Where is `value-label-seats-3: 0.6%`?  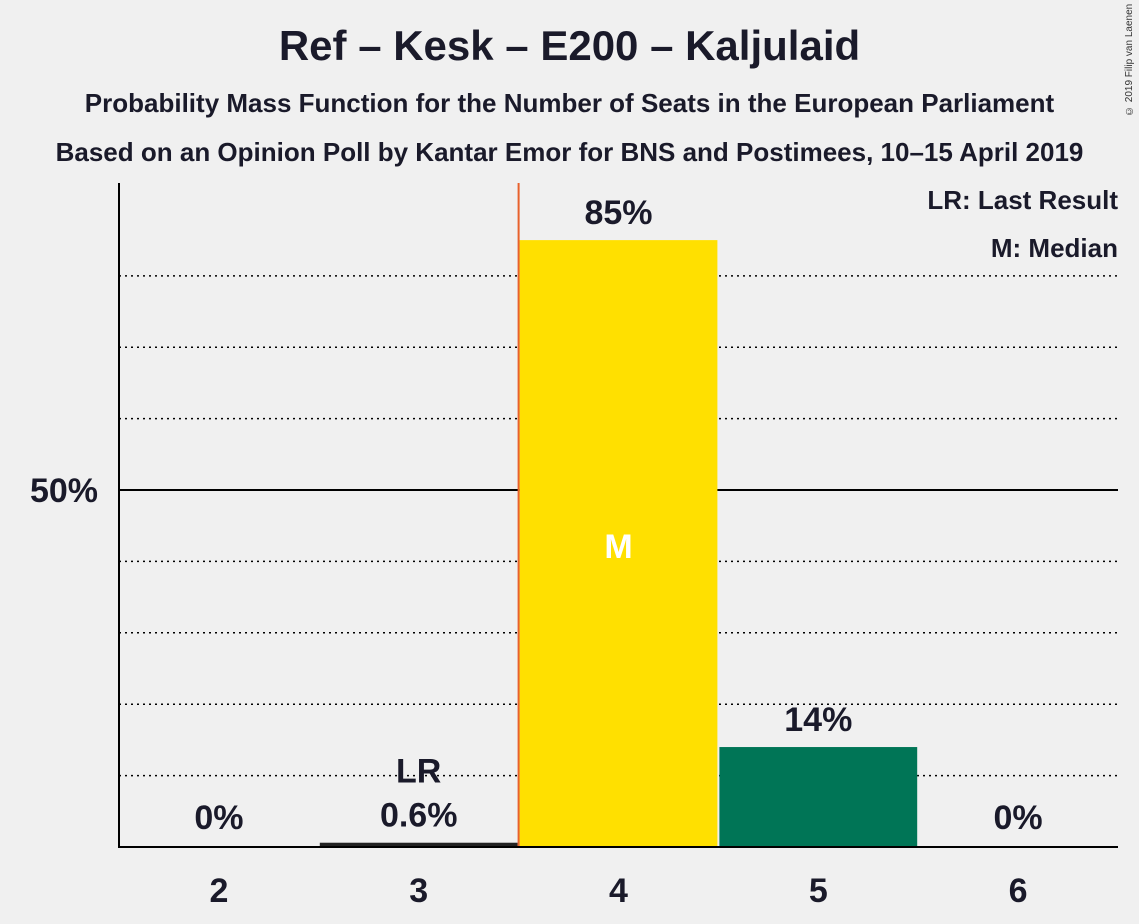
value-label-seats-3: 0.6% is located at coordinates (419, 816).